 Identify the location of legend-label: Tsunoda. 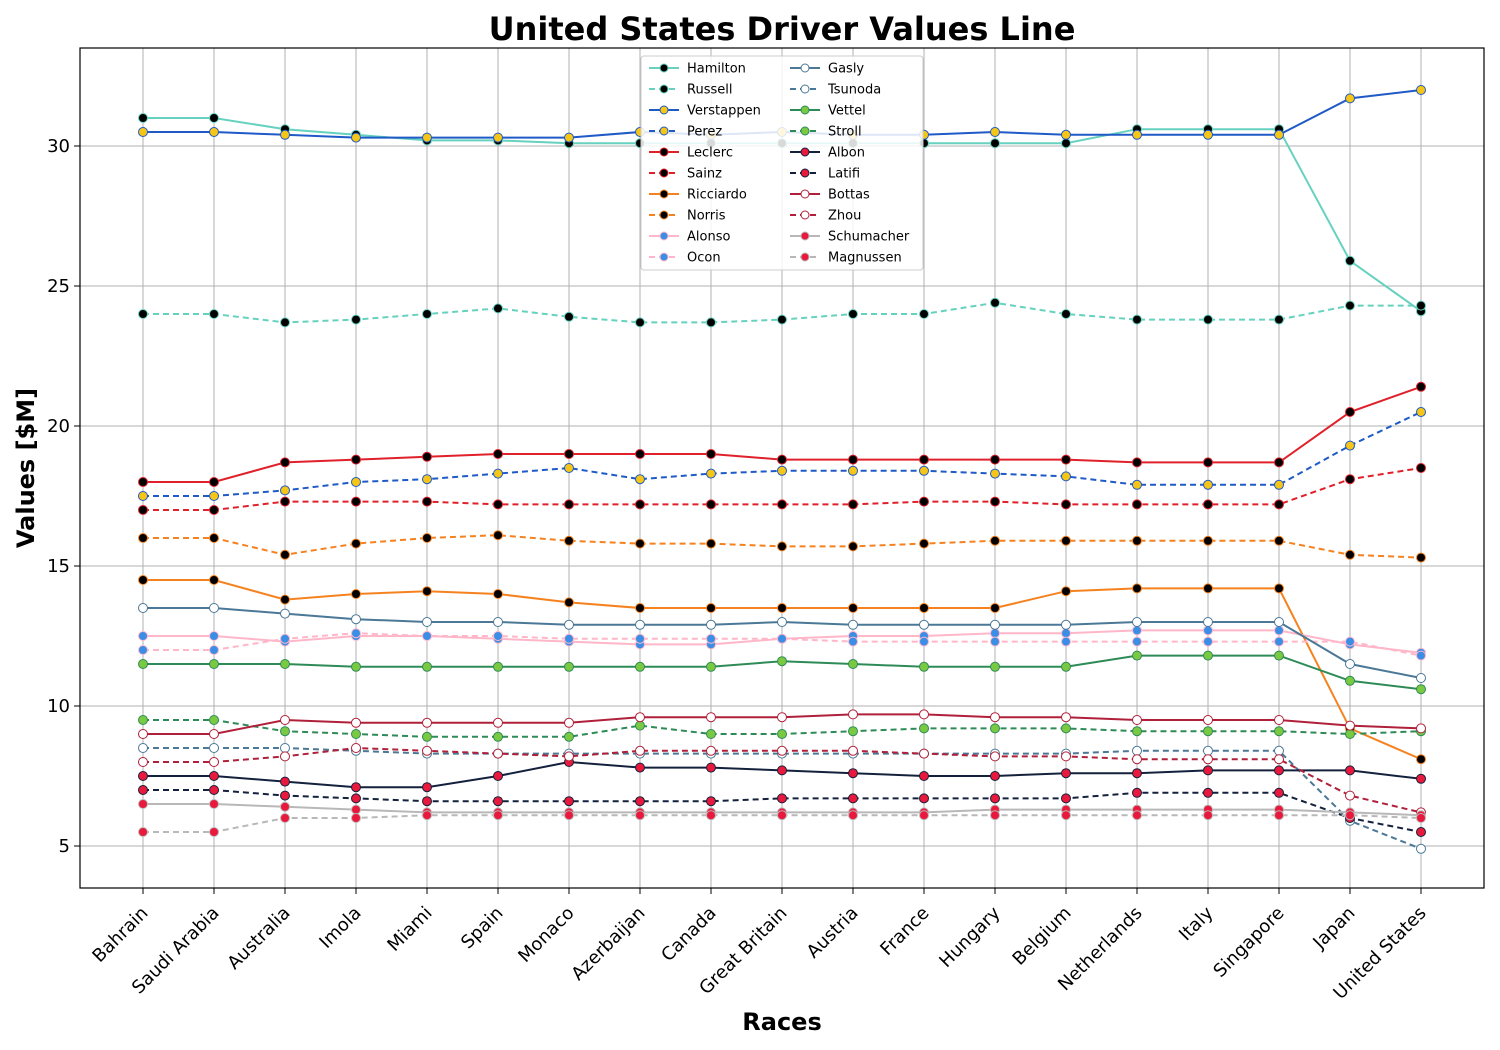
(854, 90).